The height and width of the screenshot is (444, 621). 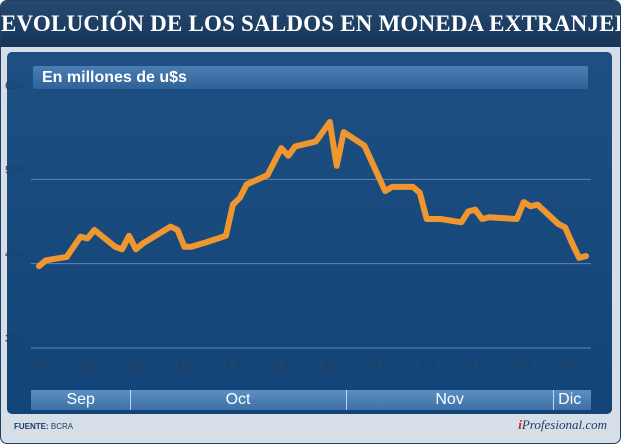 I want to click on x-tick-label-26: 26, so click(x=88, y=367).